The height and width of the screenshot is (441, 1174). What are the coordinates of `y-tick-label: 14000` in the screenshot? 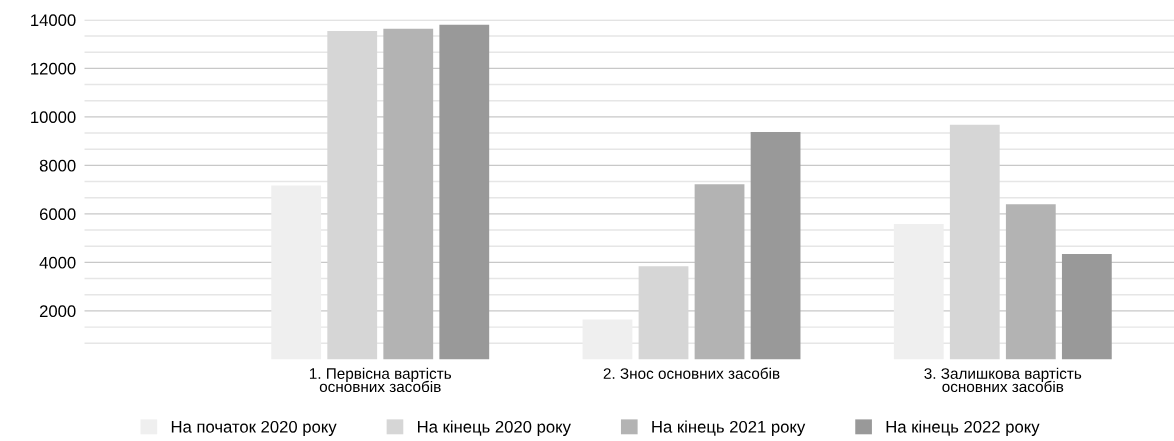 It's located at (53, 20).